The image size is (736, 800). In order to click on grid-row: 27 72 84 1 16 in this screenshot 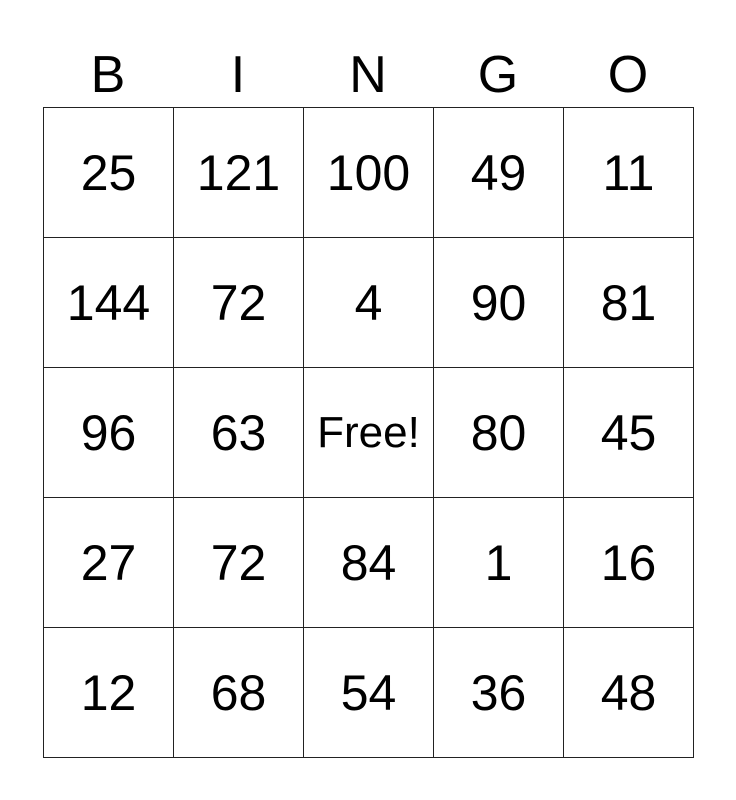, I will do `click(368, 562)`.